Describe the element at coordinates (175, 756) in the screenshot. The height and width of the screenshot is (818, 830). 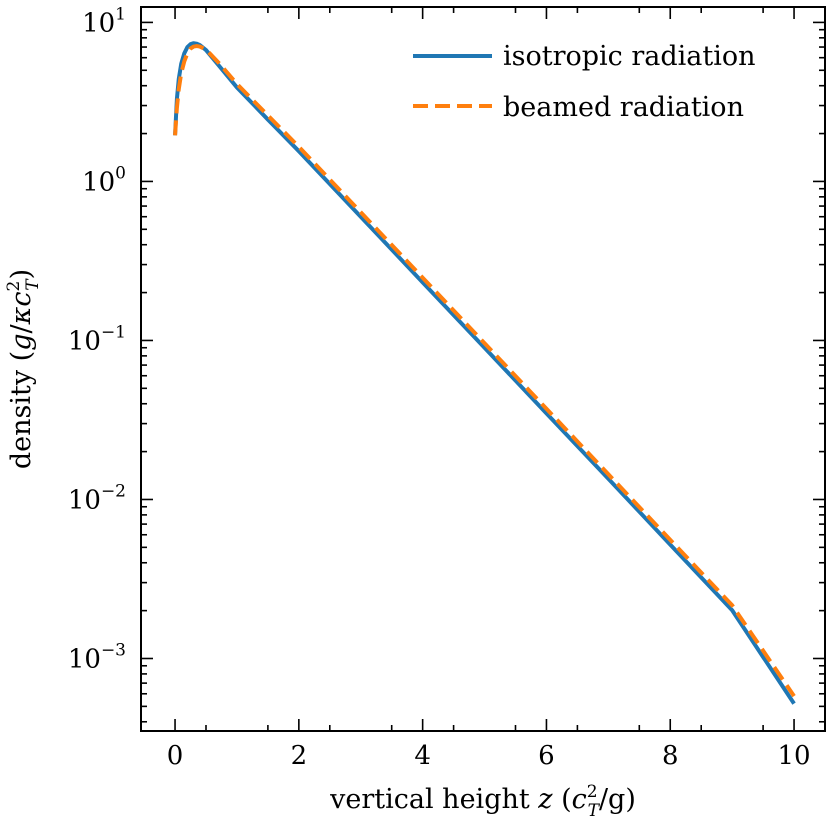
I see `x-tick-label: 0` at that location.